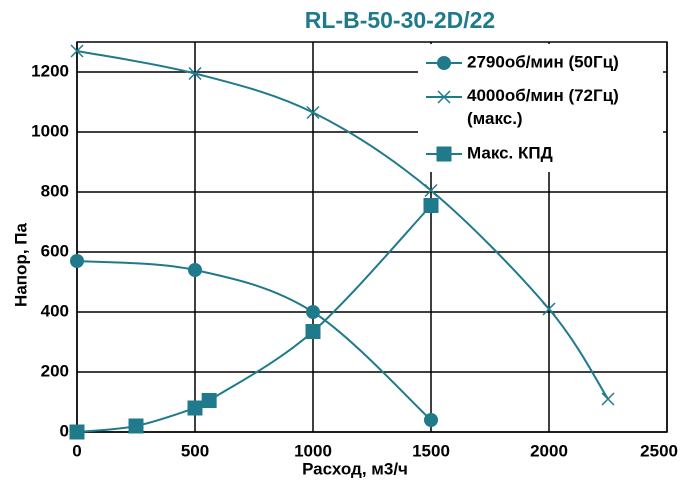 Image resolution: width=680 pixels, height=490 pixels. Describe the element at coordinates (543, 61) in the screenshot. I see `legend-label: 2790об/мин (50Гц)` at that location.